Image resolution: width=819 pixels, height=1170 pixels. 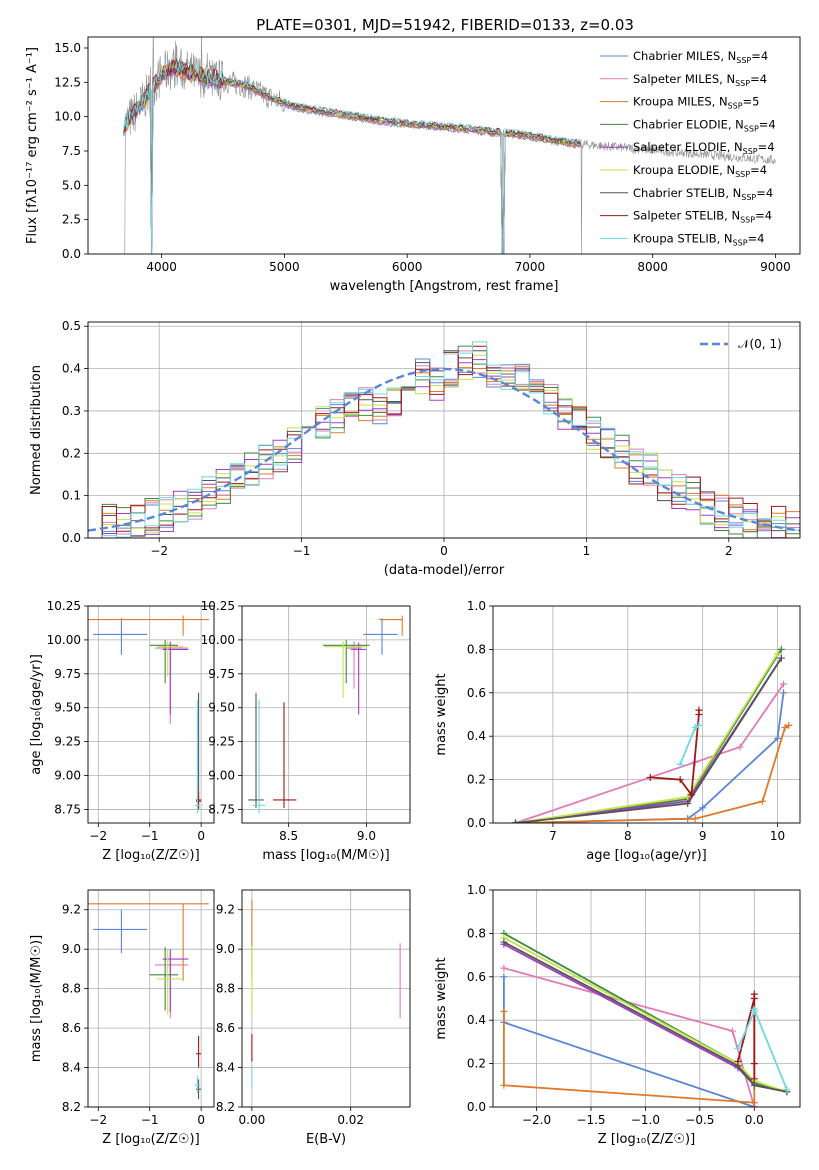 I want to click on legend-label-kroupa-miles: Kroupa MILES, NSSP=5, so click(x=696, y=103).